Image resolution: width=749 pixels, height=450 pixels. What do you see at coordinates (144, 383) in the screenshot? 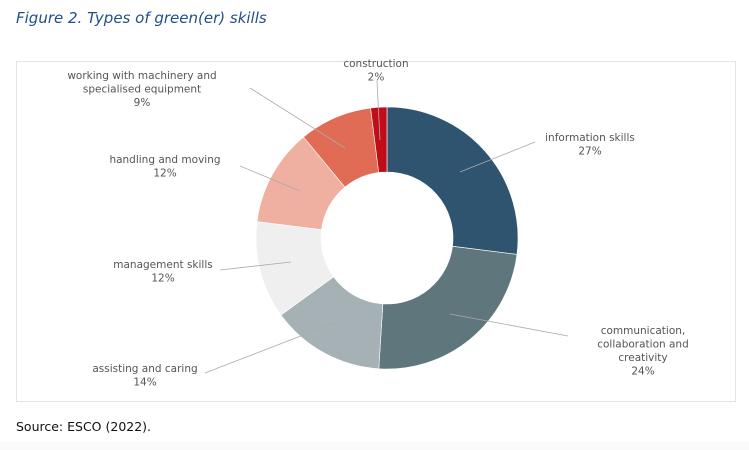
I see `data-label: 14%` at bounding box center [144, 383].